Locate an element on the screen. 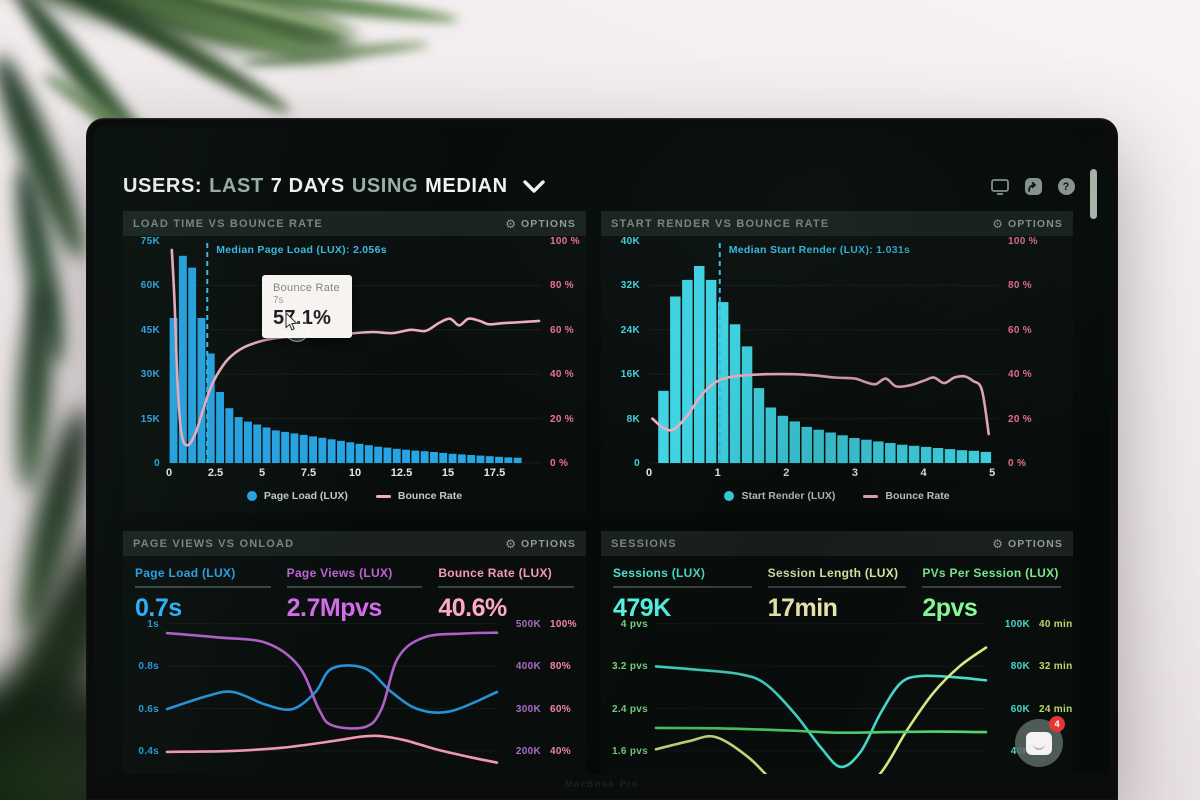  title-segment: USING is located at coordinates (385, 186).